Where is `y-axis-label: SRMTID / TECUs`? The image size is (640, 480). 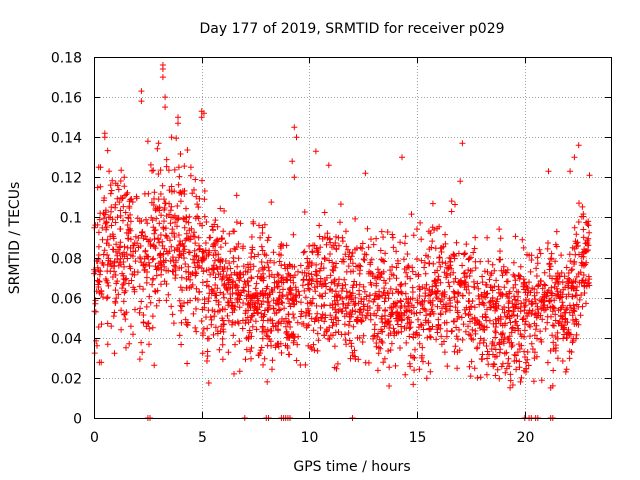
y-axis-label: SRMTID / TECUs is located at coordinates (15, 238).